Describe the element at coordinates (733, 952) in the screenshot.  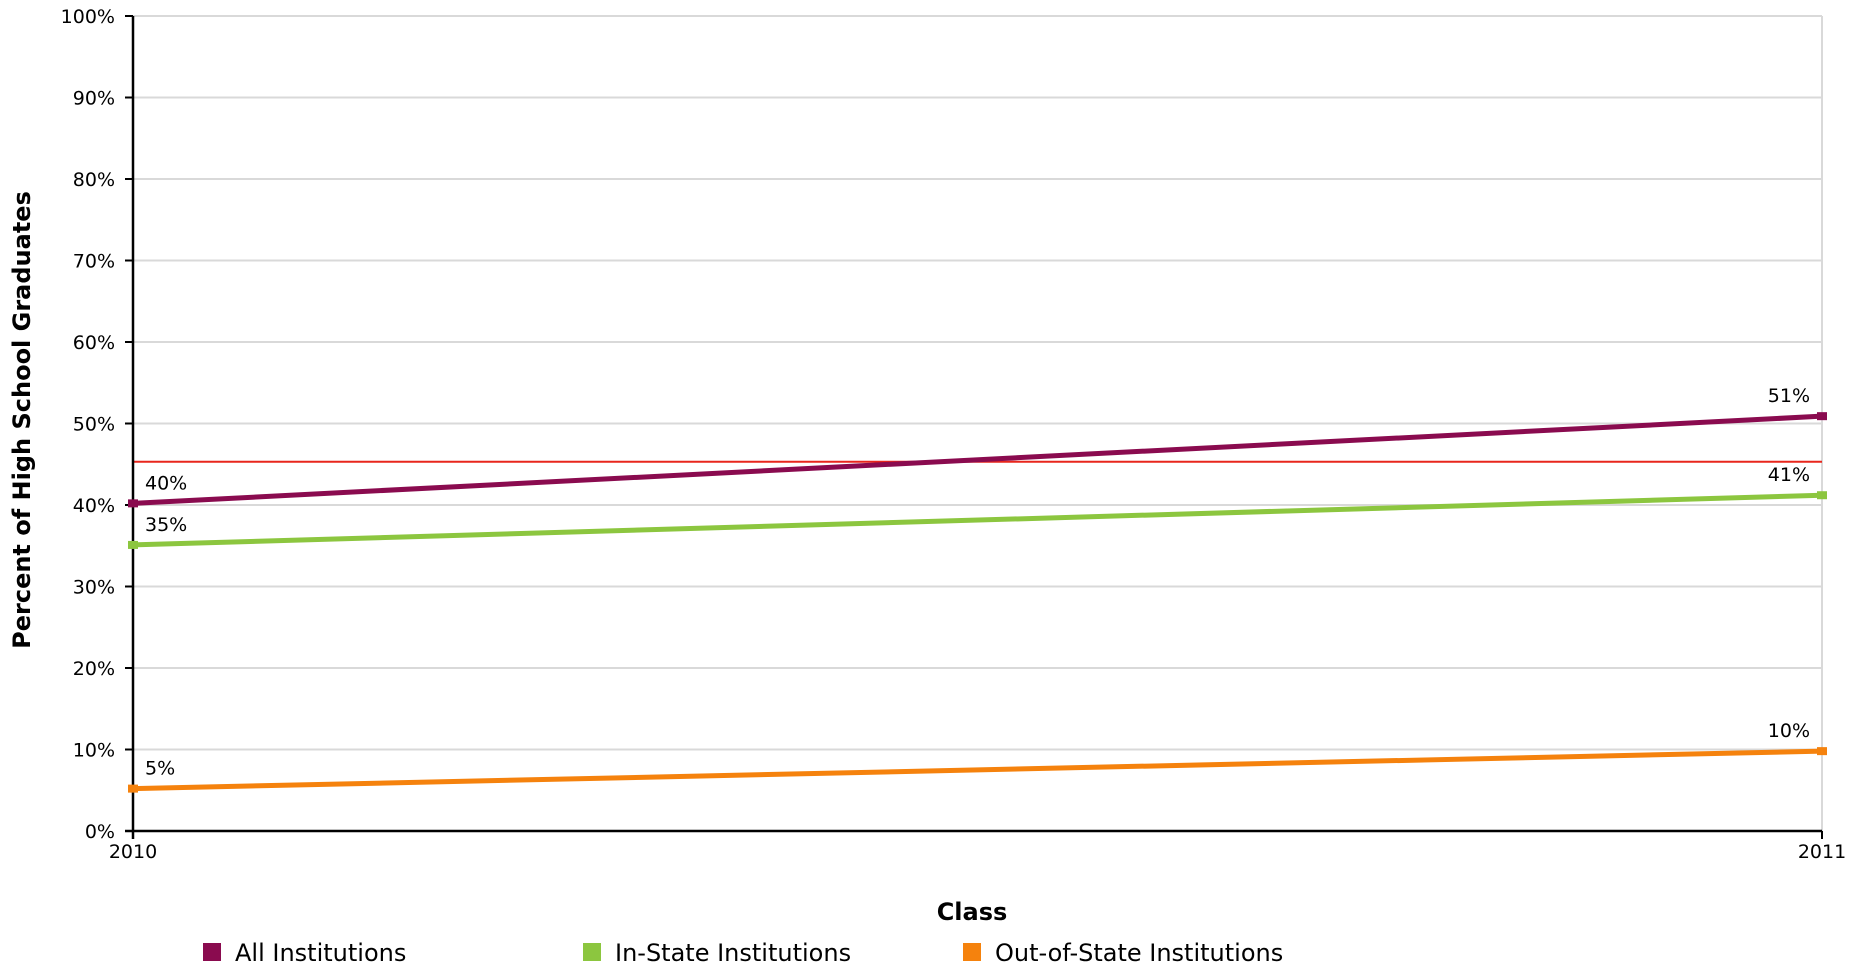
I see `legend-label: In-State Institutions` at that location.